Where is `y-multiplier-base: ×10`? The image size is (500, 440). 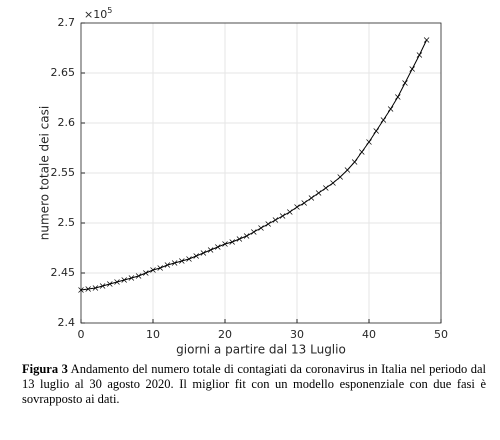
y-multiplier-base: ×10 is located at coordinates (95, 14).